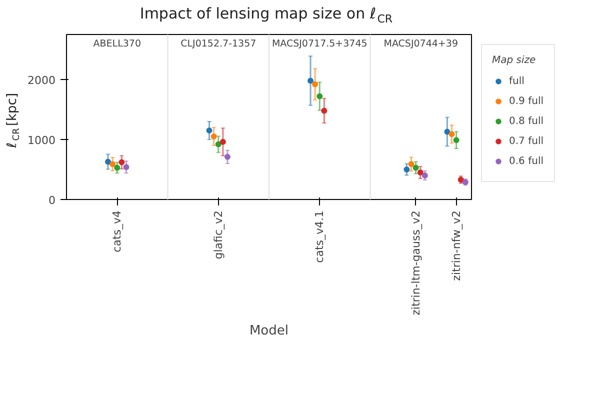 The width and height of the screenshot is (600, 400). What do you see at coordinates (218, 44) in the screenshot?
I see `annotation: CLJ0152.7-1357` at bounding box center [218, 44].